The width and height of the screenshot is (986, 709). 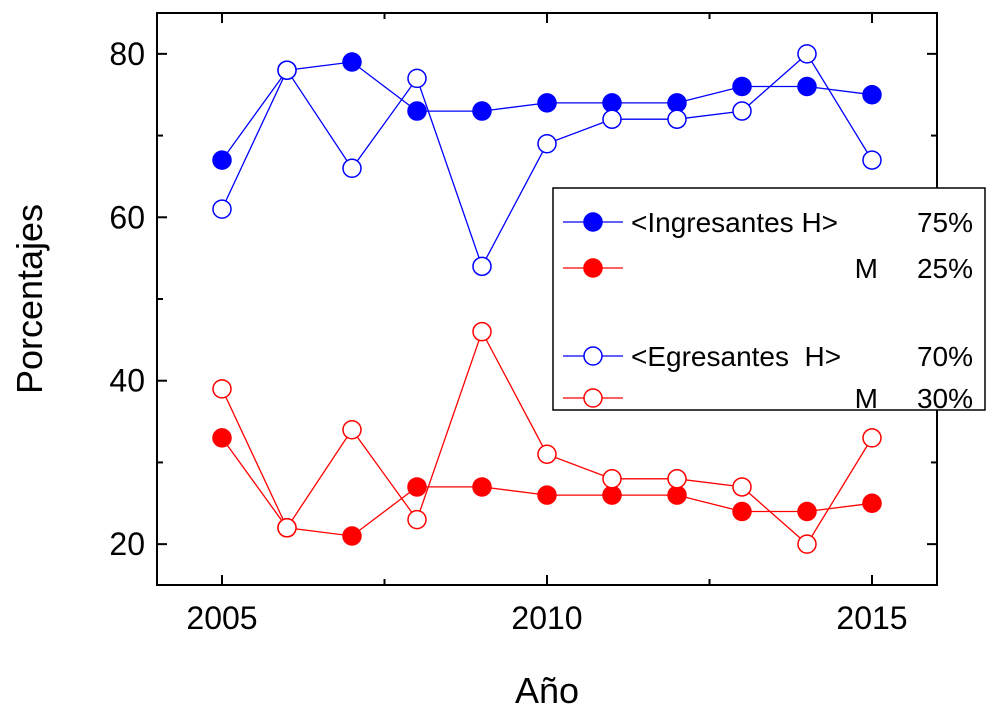 What do you see at coordinates (871, 618) in the screenshot?
I see `x-tick-label: 2015` at bounding box center [871, 618].